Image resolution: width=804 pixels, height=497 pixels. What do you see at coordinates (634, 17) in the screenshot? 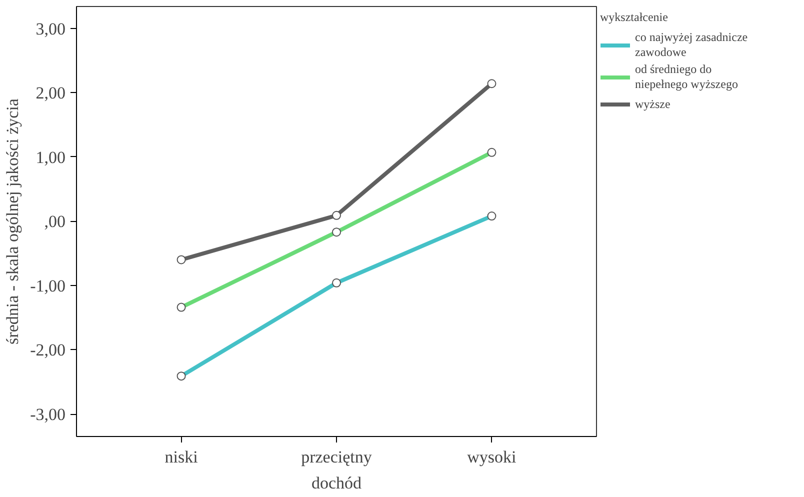
I see `legend-title: wykształcenie` at bounding box center [634, 17].